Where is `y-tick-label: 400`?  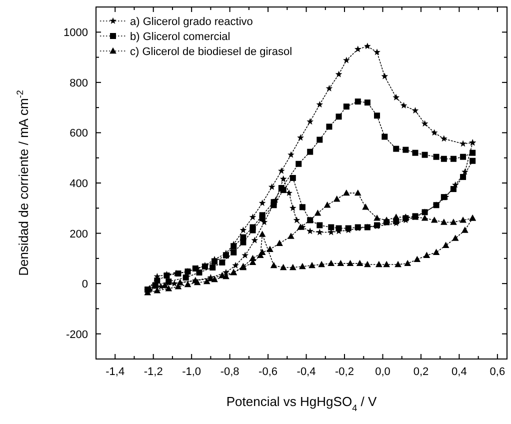 y-tick-label: 400 is located at coordinates (79, 184).